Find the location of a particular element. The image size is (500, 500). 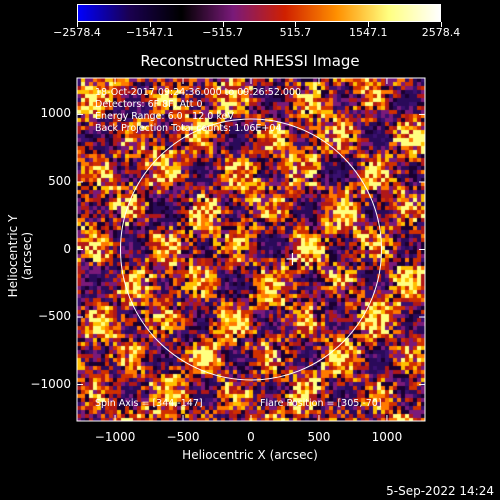

y-tick-label: −1000 is located at coordinates (50, 383).